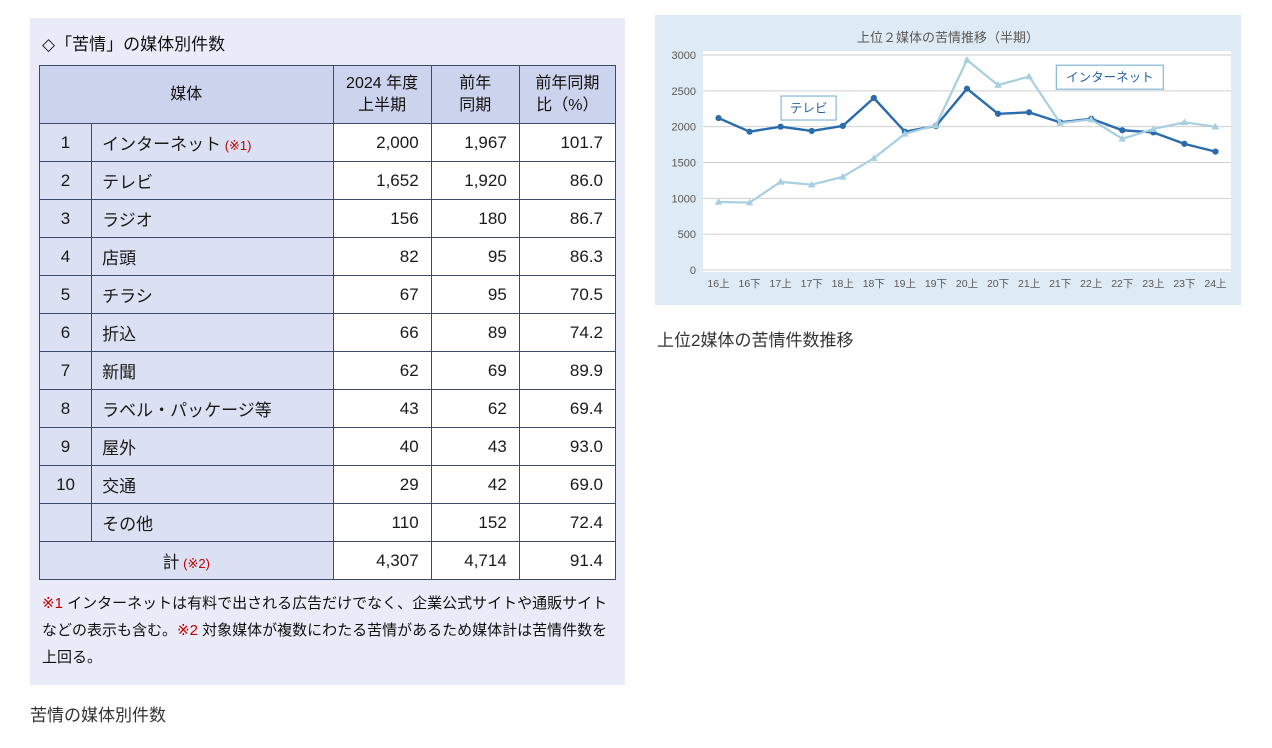 The width and height of the screenshot is (1272, 748). Describe the element at coordinates (119, 486) in the screenshot. I see `media-name: 交通` at that location.